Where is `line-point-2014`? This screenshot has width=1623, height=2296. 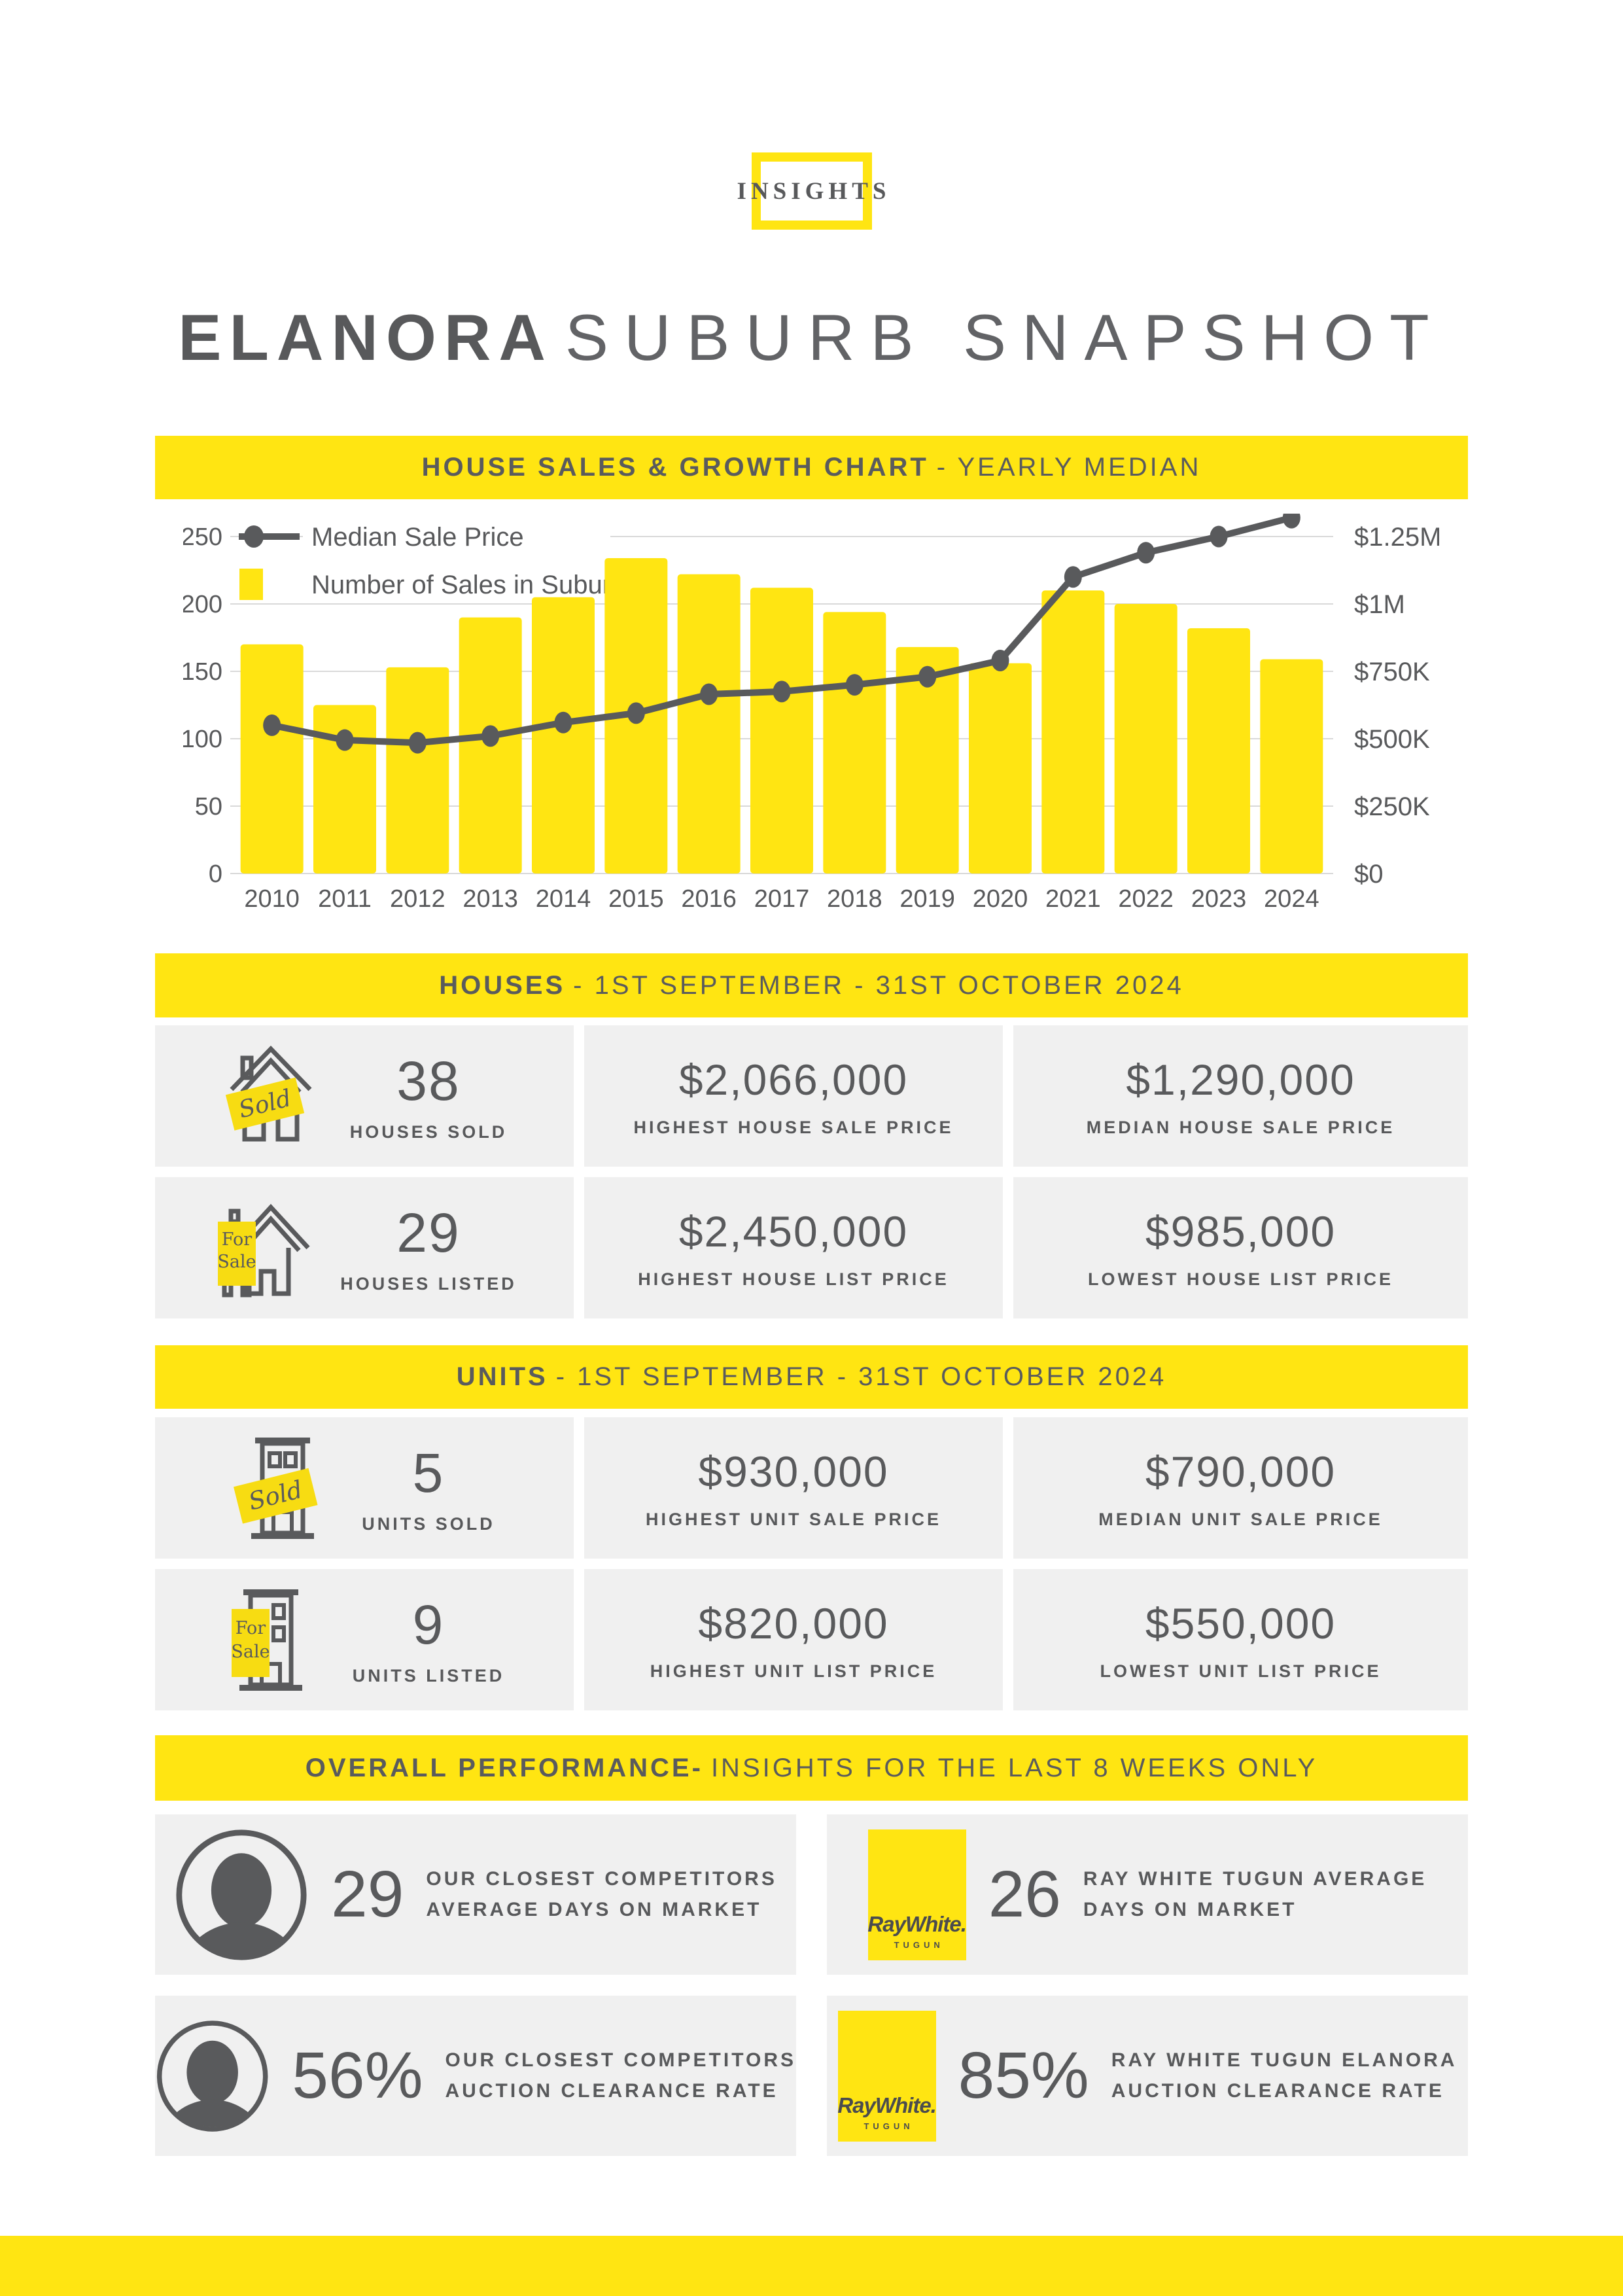
line-point-2014 is located at coordinates (563, 722).